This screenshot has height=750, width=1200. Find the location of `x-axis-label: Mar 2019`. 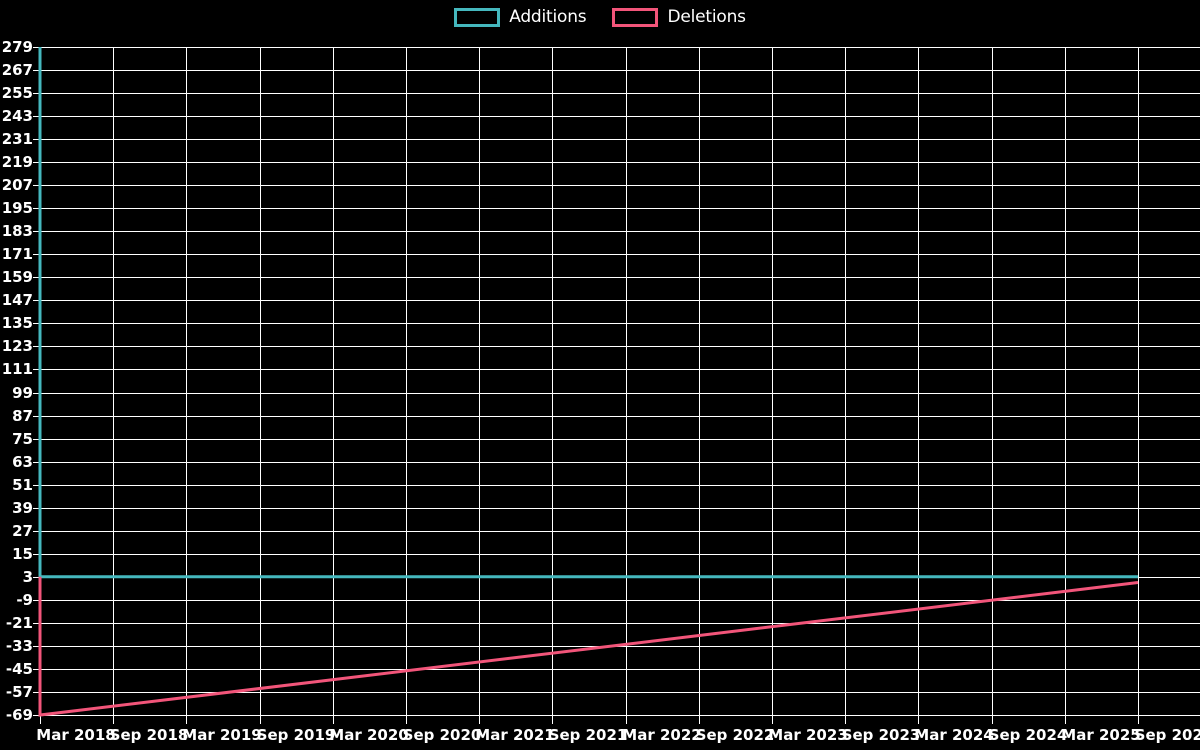

x-axis-label: Mar 2019 is located at coordinates (222, 735).